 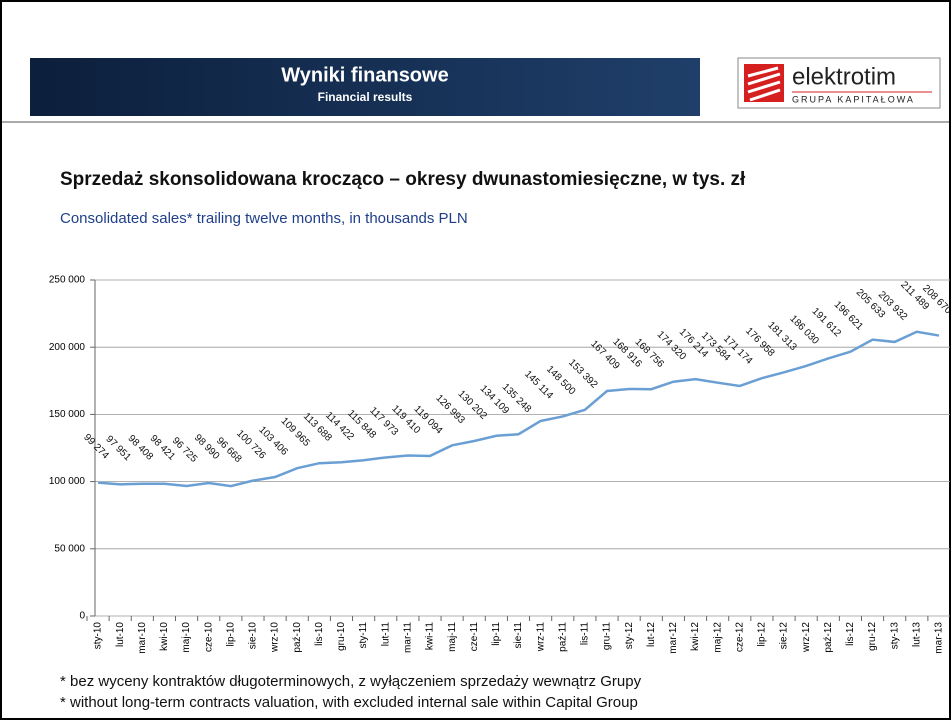 What do you see at coordinates (67, 280) in the screenshot?
I see `y-tick-label: 250 000` at bounding box center [67, 280].